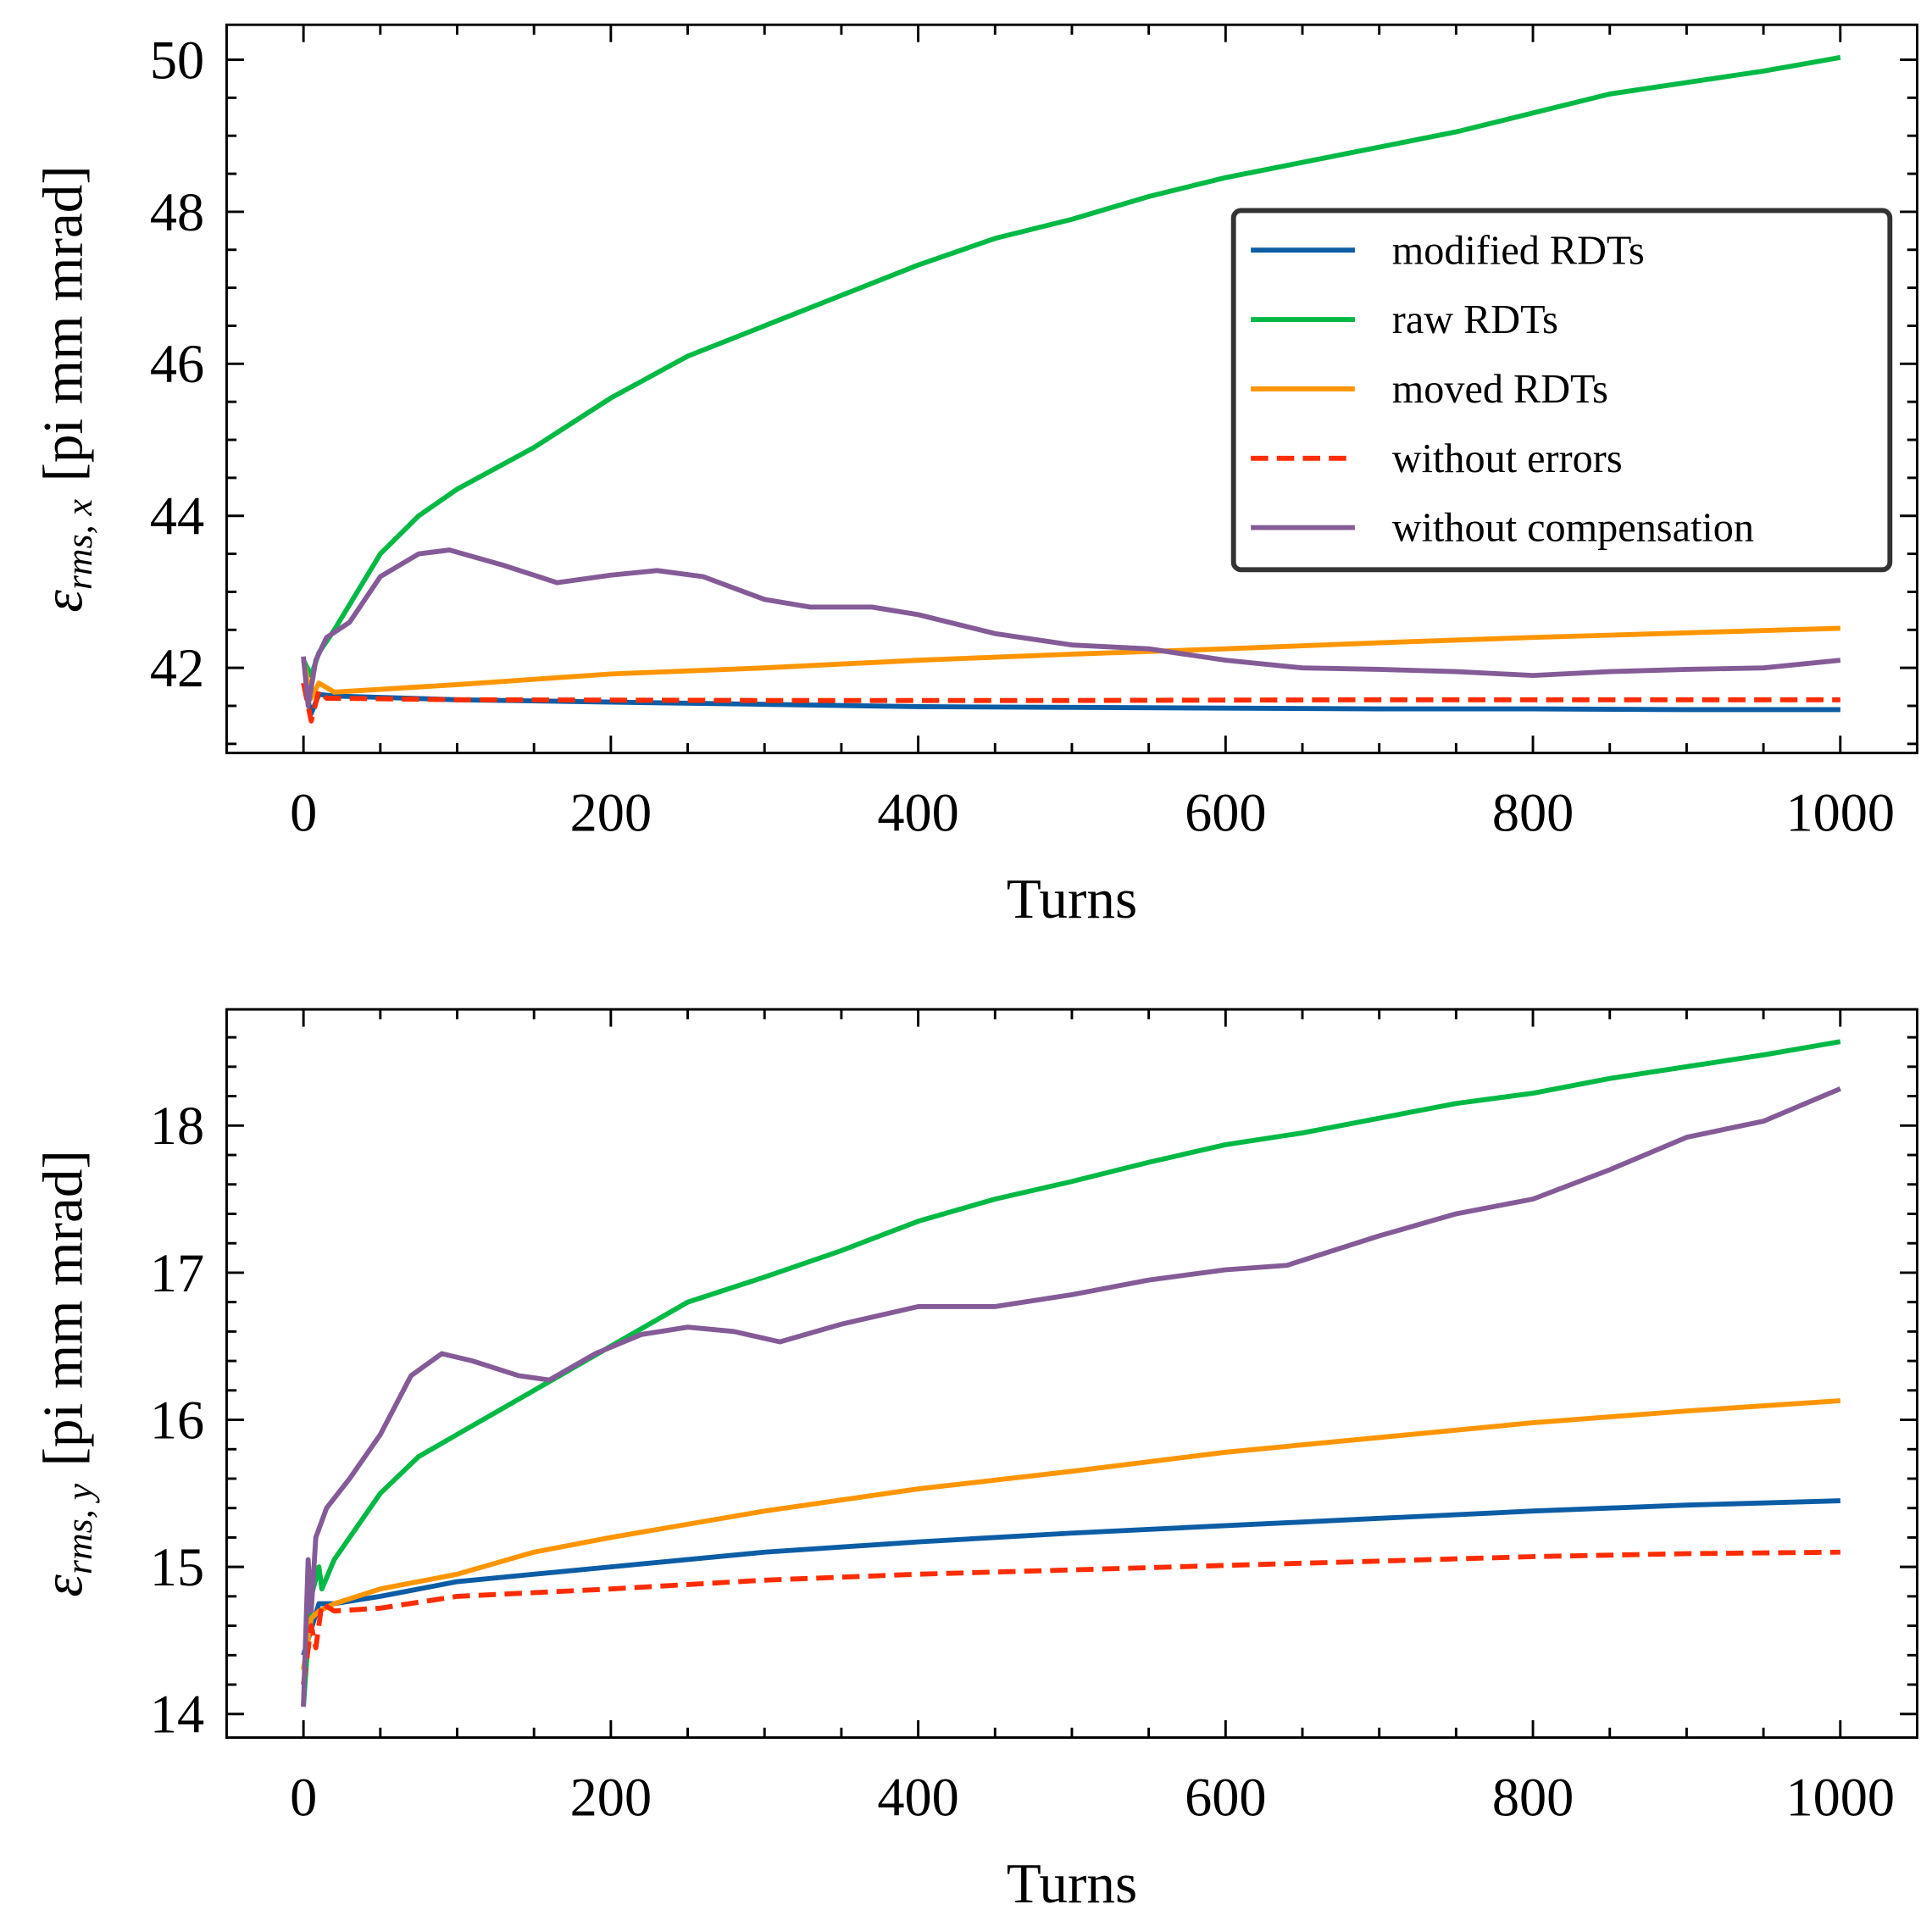  I want to click on series-line-moved-rdts, so click(1070, 663).